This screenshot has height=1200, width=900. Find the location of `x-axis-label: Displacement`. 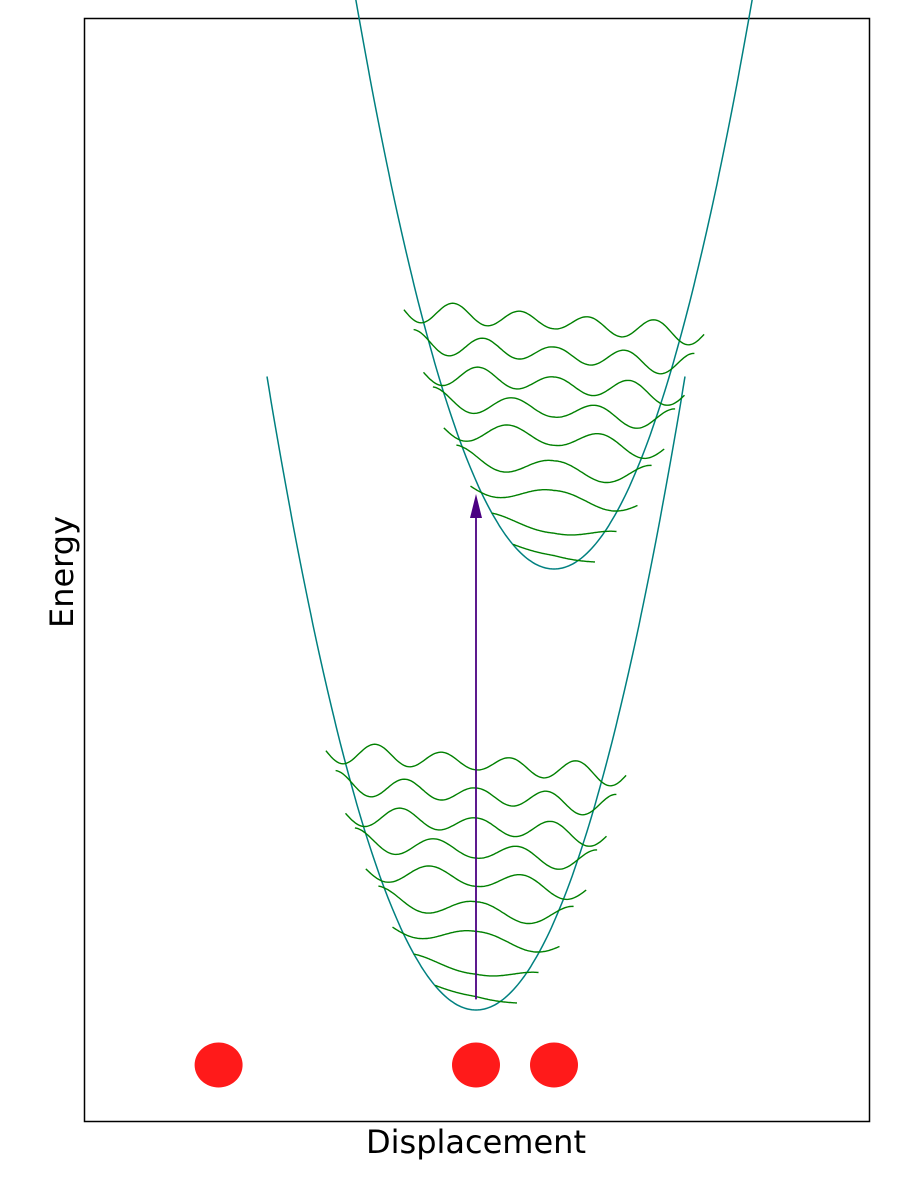

x-axis-label: Displacement is located at coordinates (476, 1142).